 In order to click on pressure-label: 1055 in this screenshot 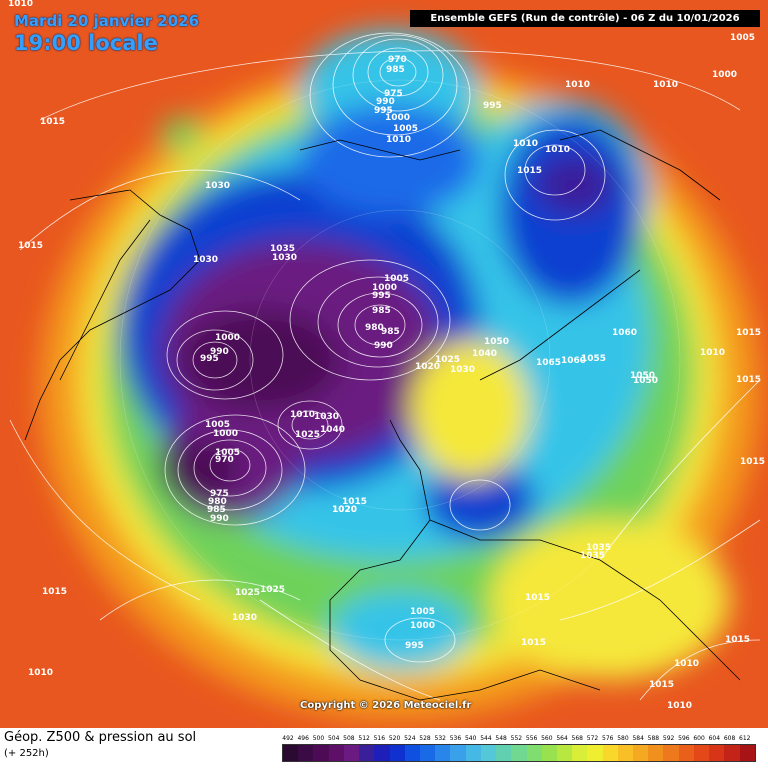, I will do `click(593, 359)`.